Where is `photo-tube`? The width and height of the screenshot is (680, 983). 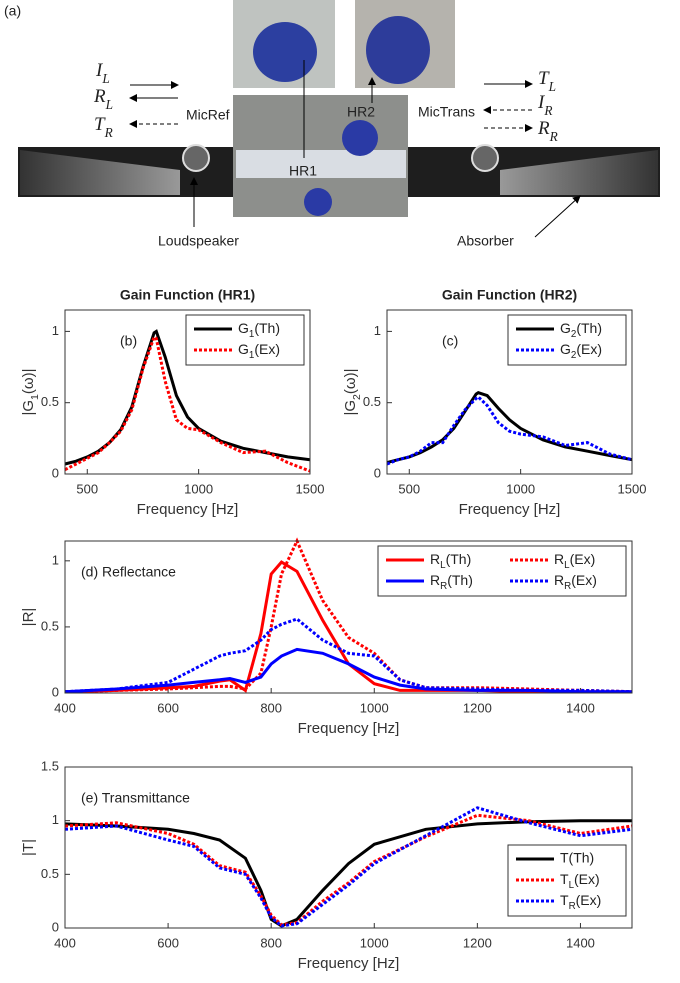 photo-tube is located at coordinates (321, 164).